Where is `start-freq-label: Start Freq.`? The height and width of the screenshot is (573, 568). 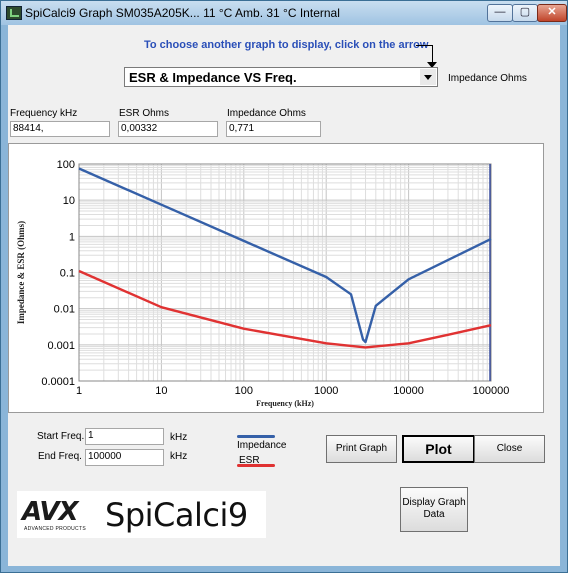
start-freq-label: Start Freq. is located at coordinates (61, 436).